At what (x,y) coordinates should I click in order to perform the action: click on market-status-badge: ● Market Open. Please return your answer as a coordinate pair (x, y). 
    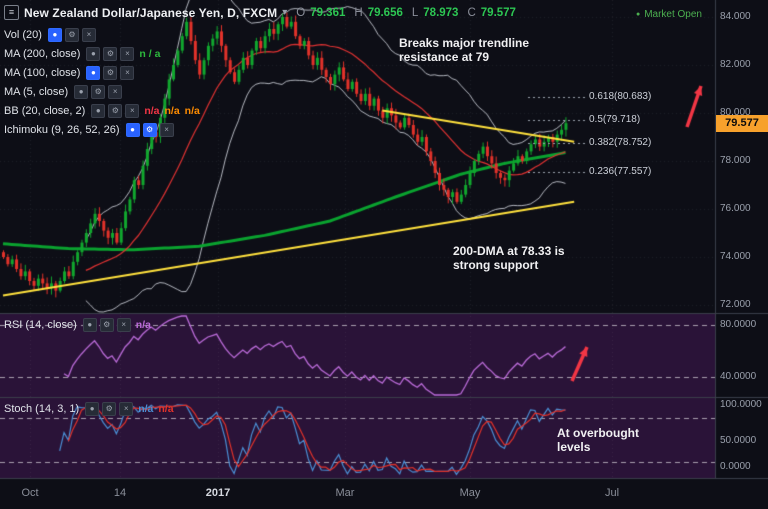
    Looking at the image, I should click on (669, 14).